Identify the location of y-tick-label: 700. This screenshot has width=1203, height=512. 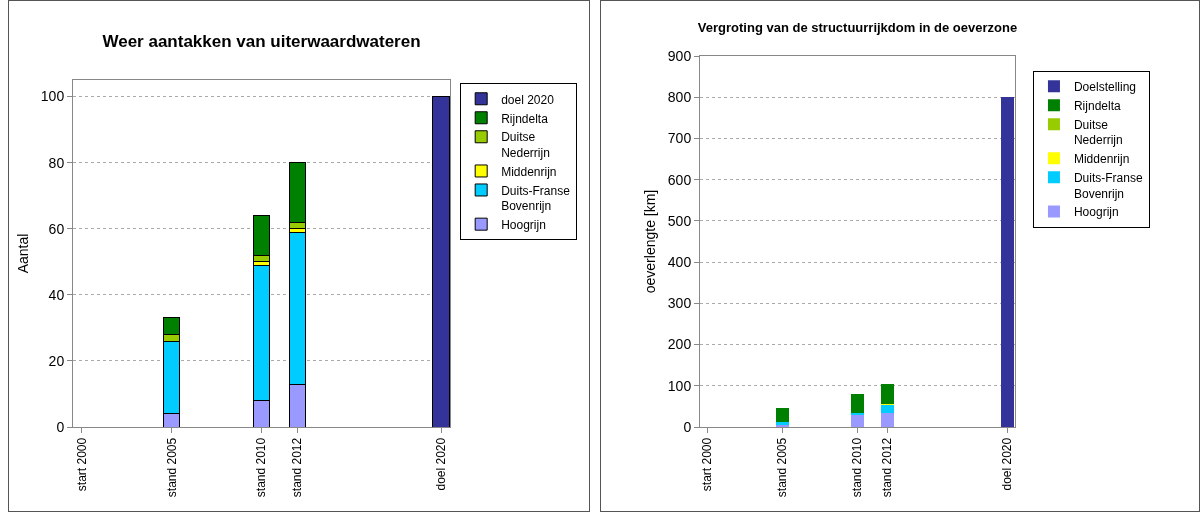
(679, 138).